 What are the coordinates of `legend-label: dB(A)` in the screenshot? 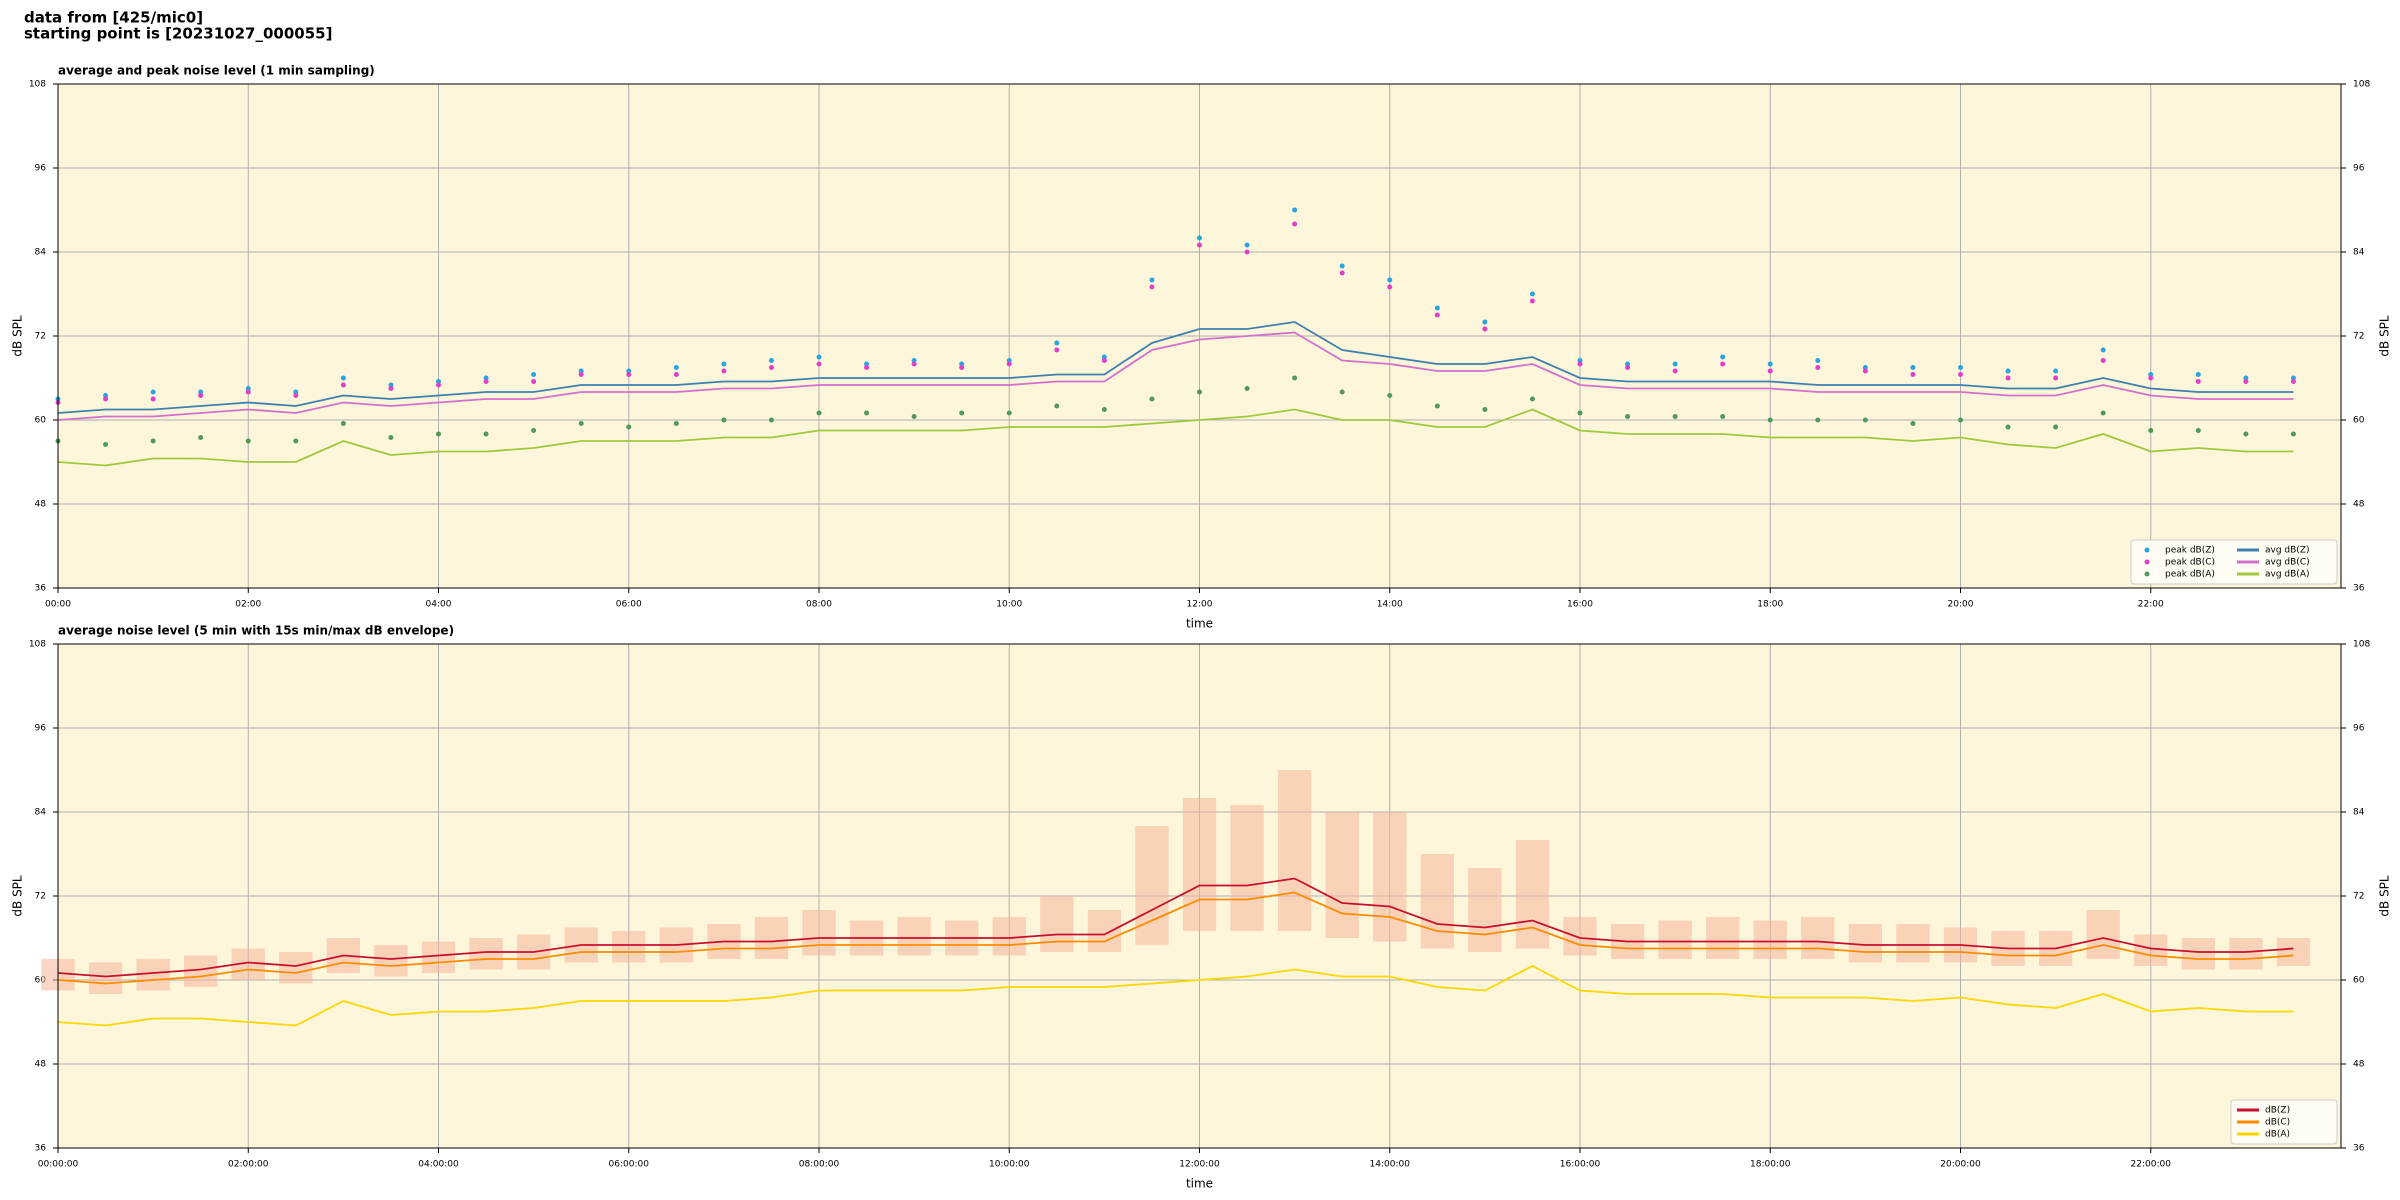 It's located at (2277, 1135).